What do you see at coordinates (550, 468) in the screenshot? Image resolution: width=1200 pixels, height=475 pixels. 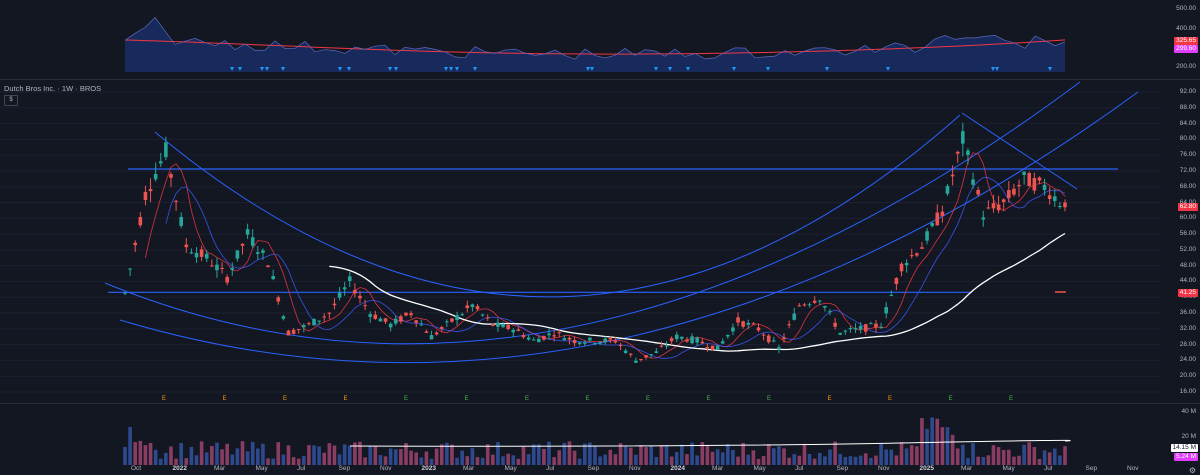 I see `time-tick-label: Jul` at bounding box center [550, 468].